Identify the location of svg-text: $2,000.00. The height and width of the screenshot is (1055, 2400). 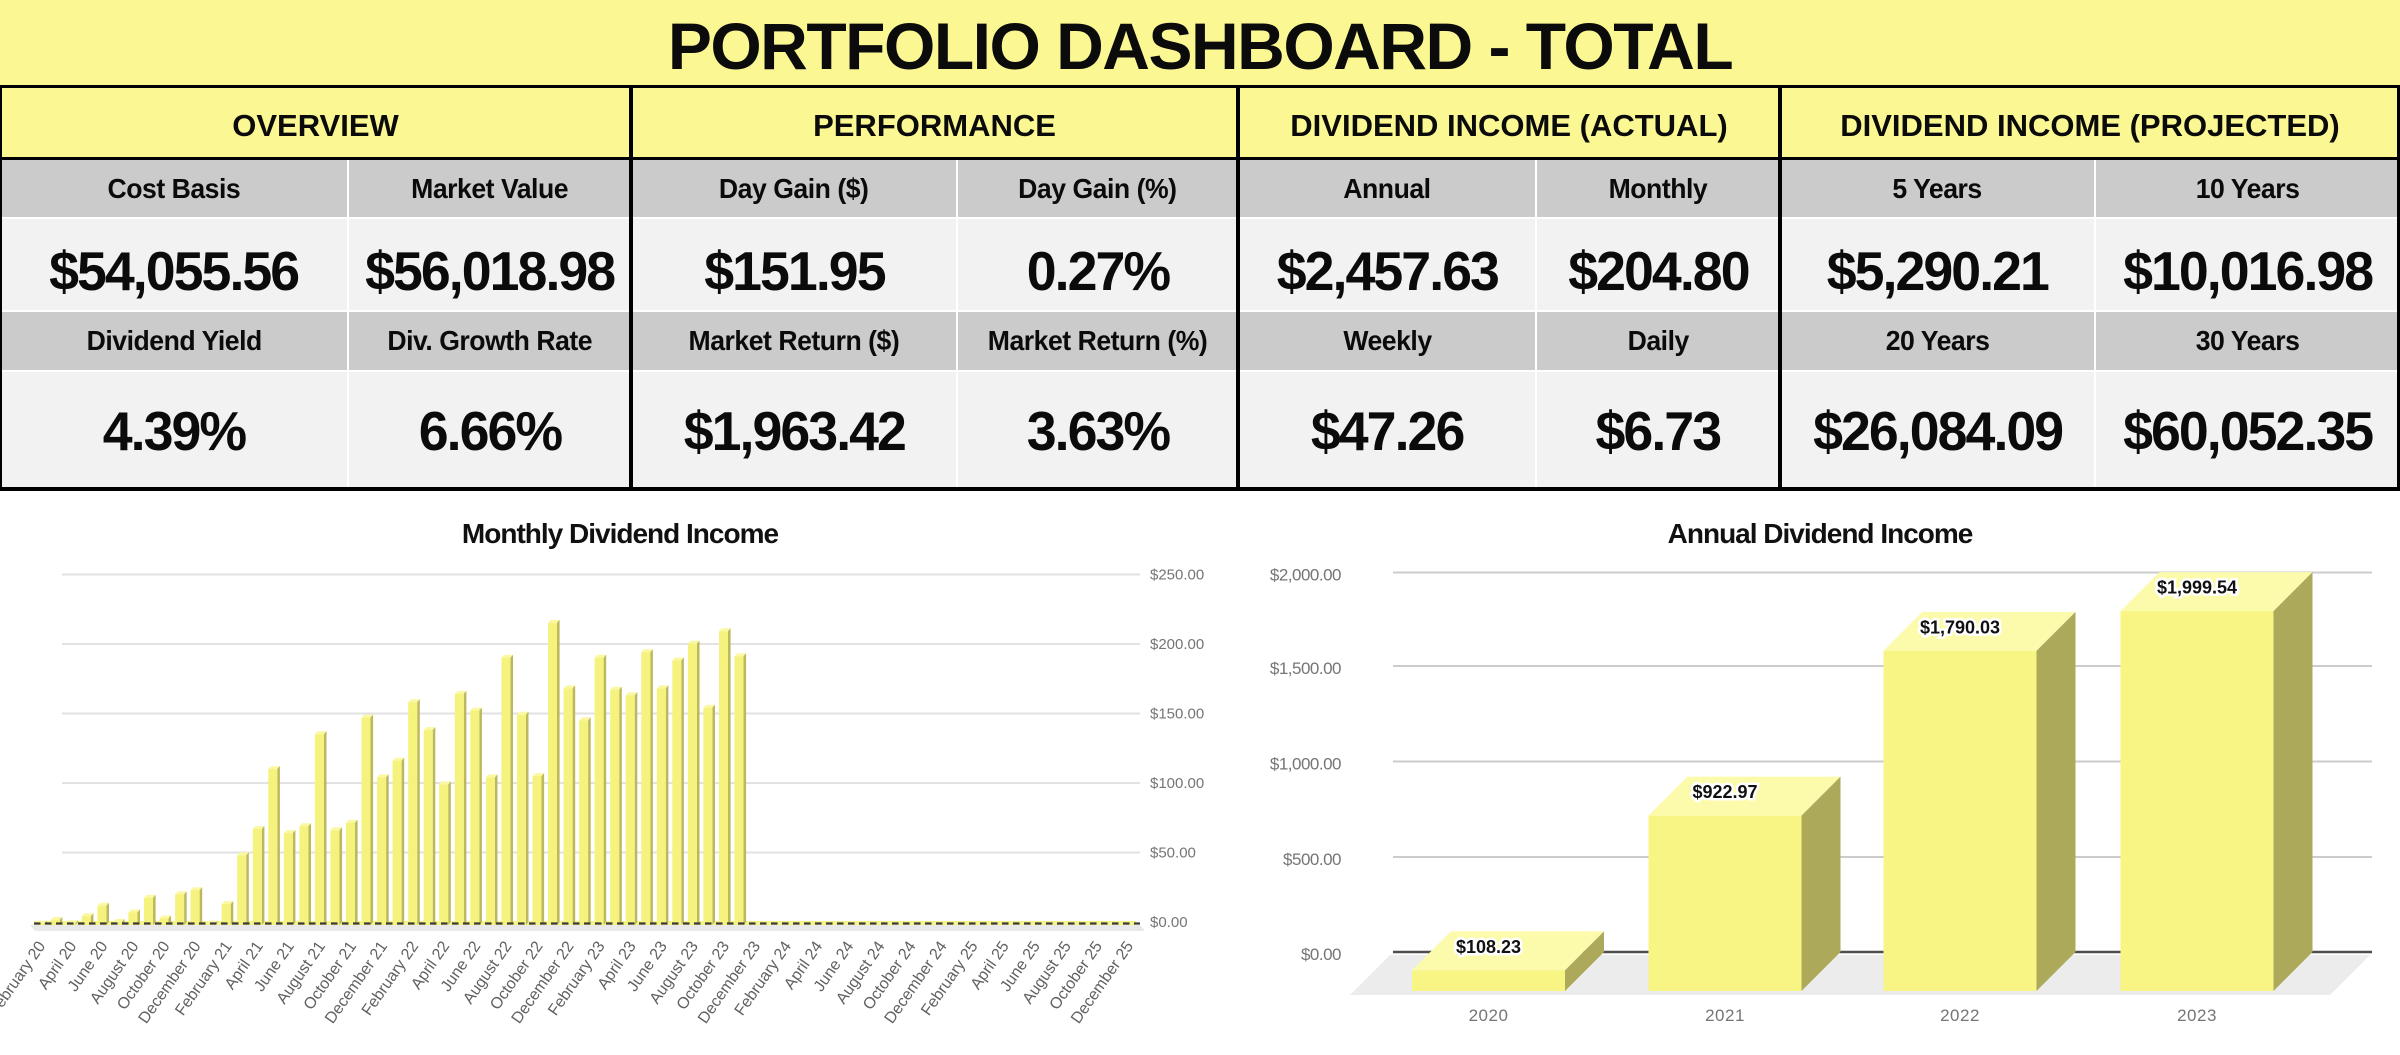
(1305, 575).